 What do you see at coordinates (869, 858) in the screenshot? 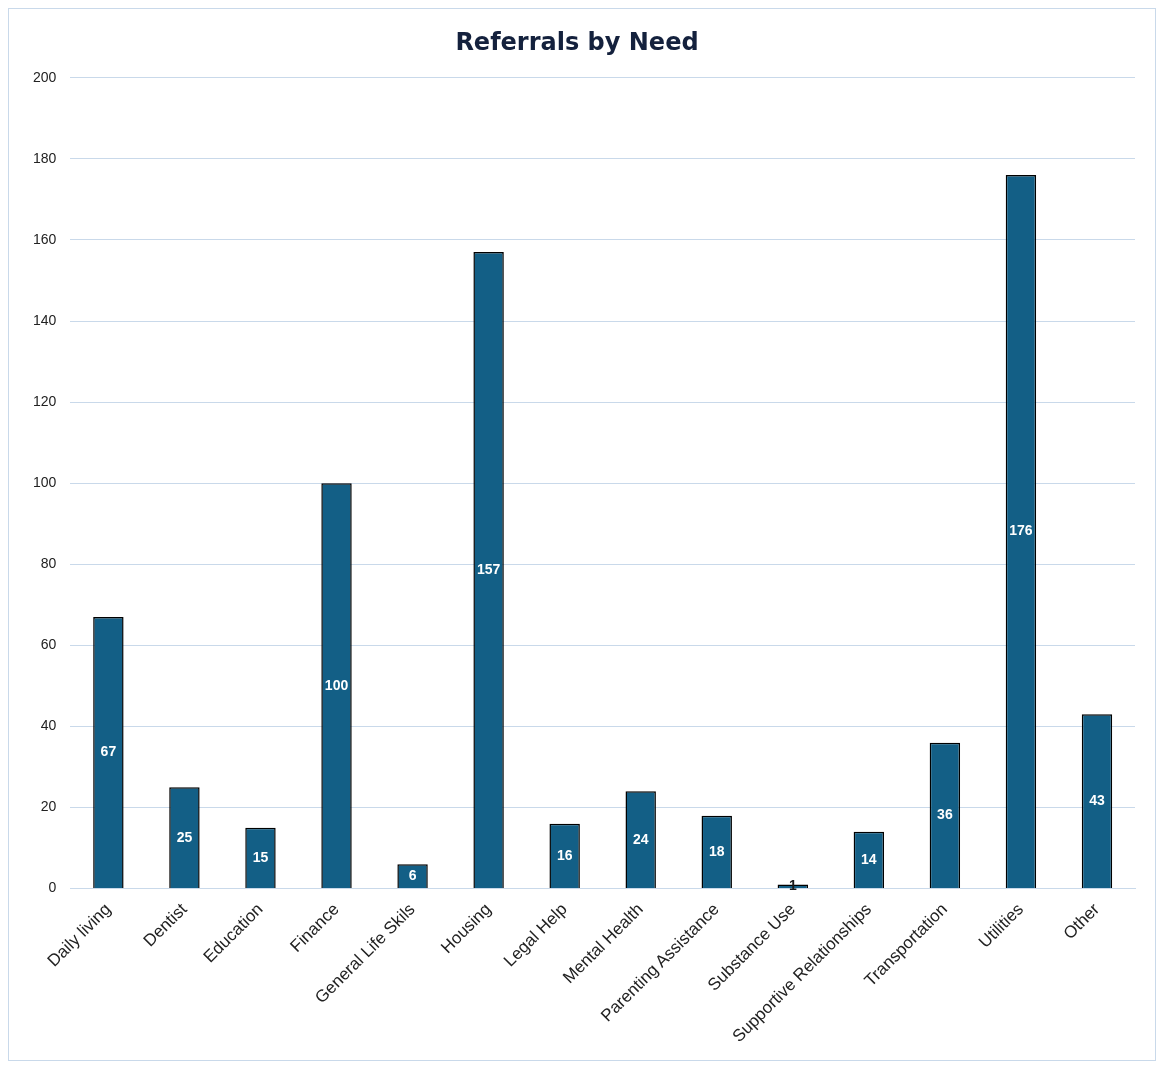
I see `data-label: 14` at bounding box center [869, 858].